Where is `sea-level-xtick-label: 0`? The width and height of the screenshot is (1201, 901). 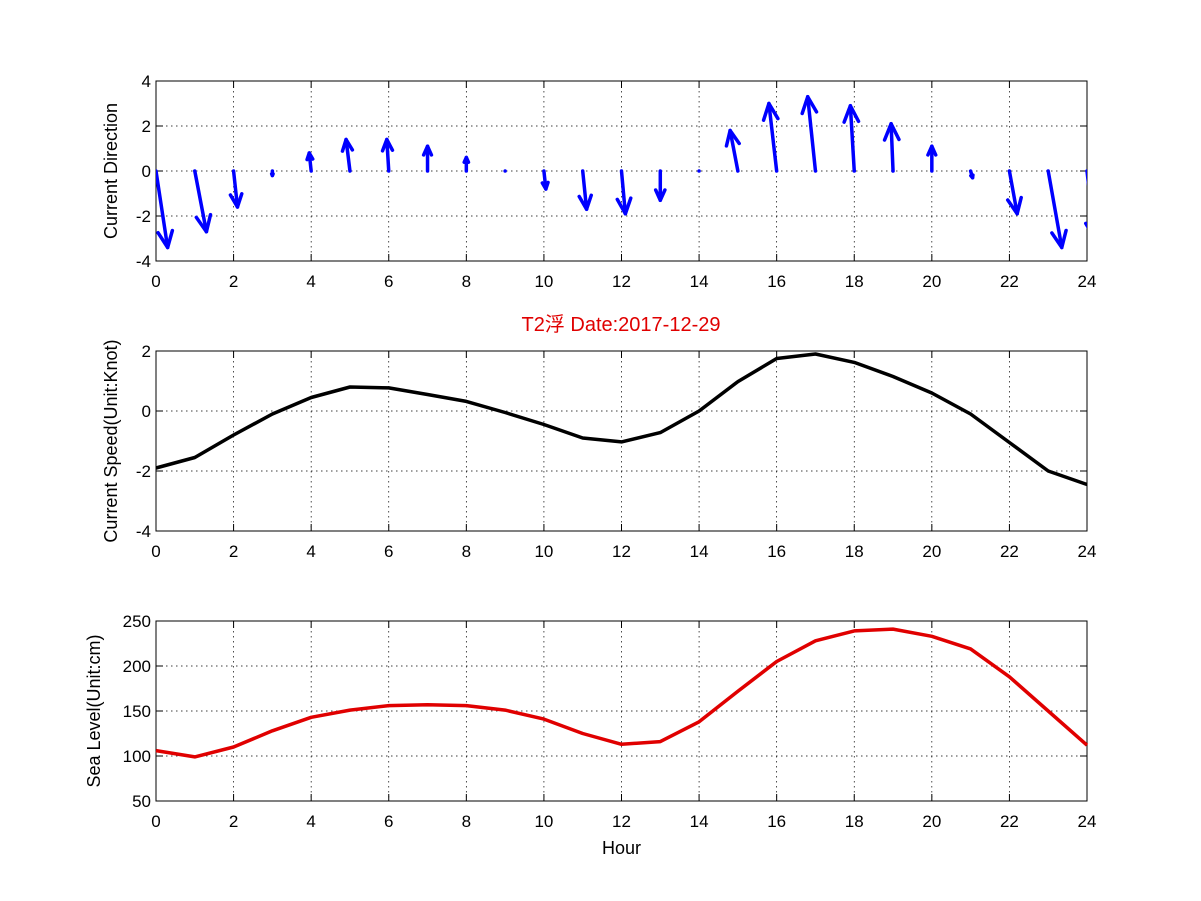
sea-level-xtick-label: 0 is located at coordinates (155, 821).